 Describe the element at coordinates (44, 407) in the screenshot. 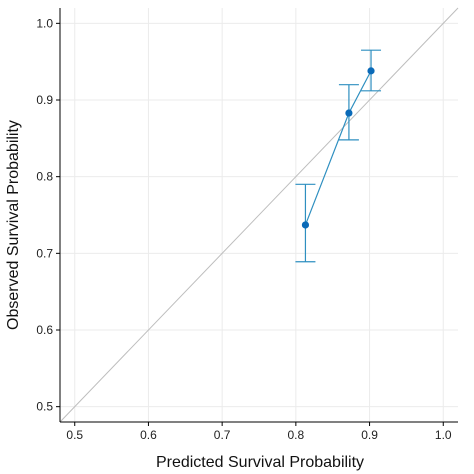

I see `y-tick-label-0: 0.5` at that location.